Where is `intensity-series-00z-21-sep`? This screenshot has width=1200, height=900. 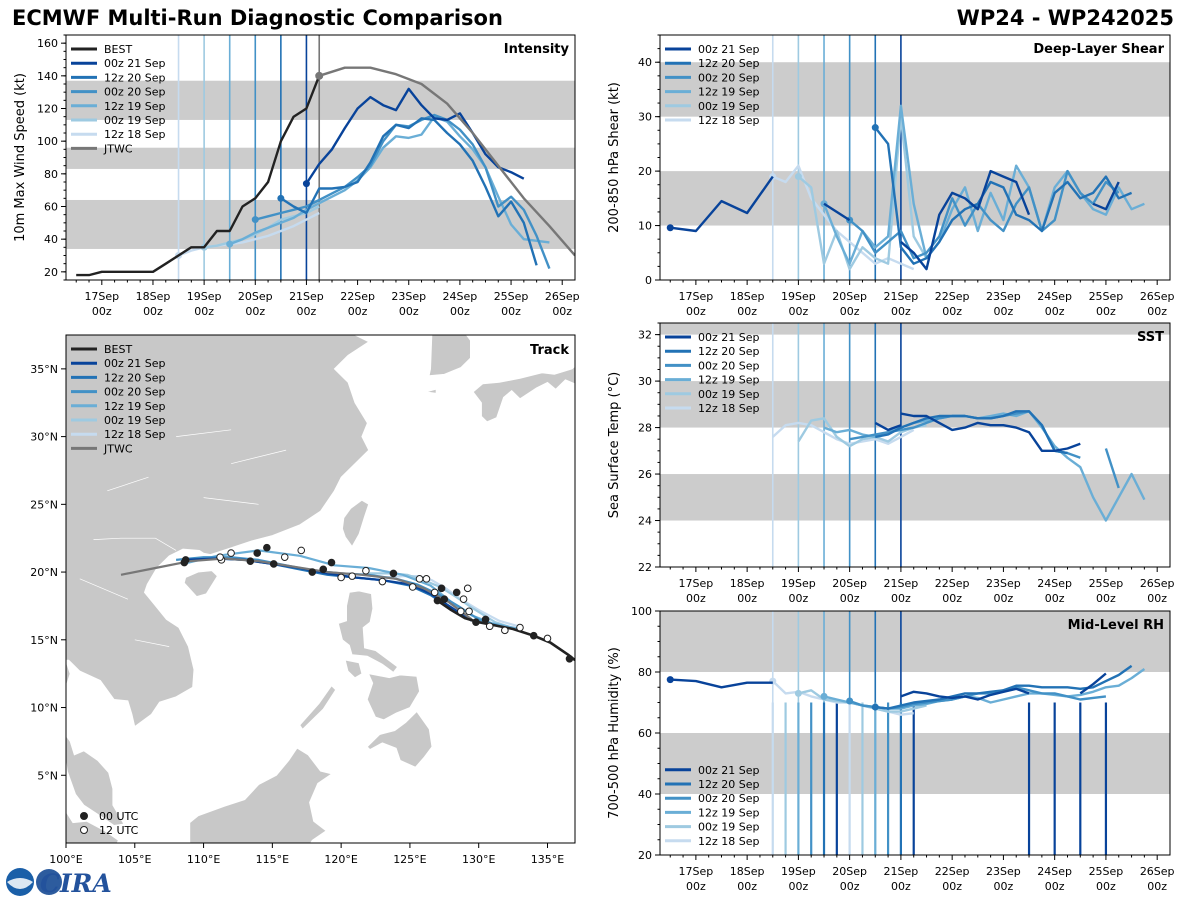
intensity-series-00z-21-sep is located at coordinates (415, 136).